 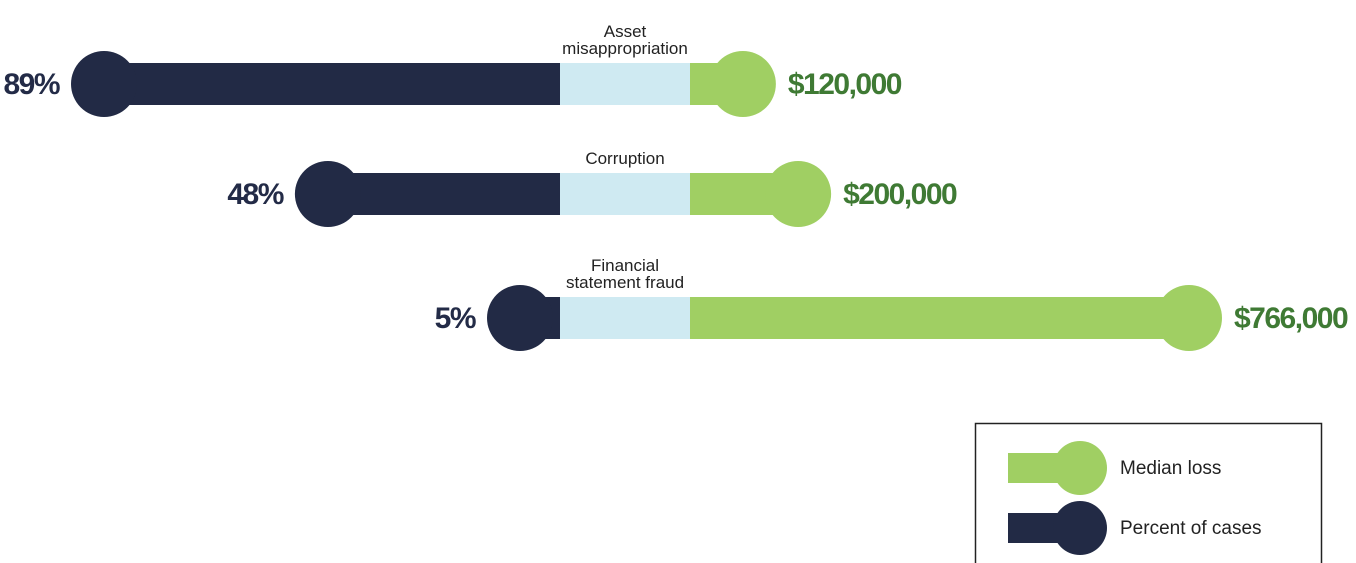 I want to click on value-label: $120,000, so click(x=845, y=84).